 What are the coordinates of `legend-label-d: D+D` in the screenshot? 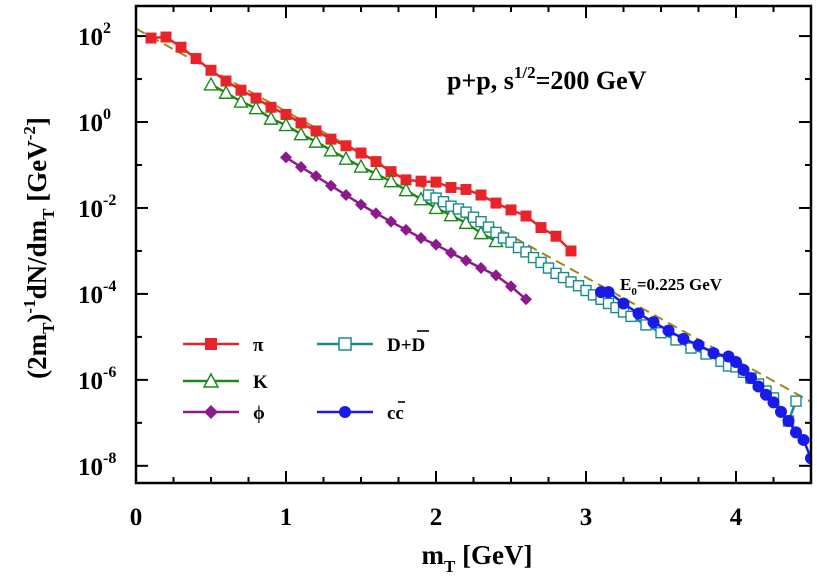 It's located at (406, 345).